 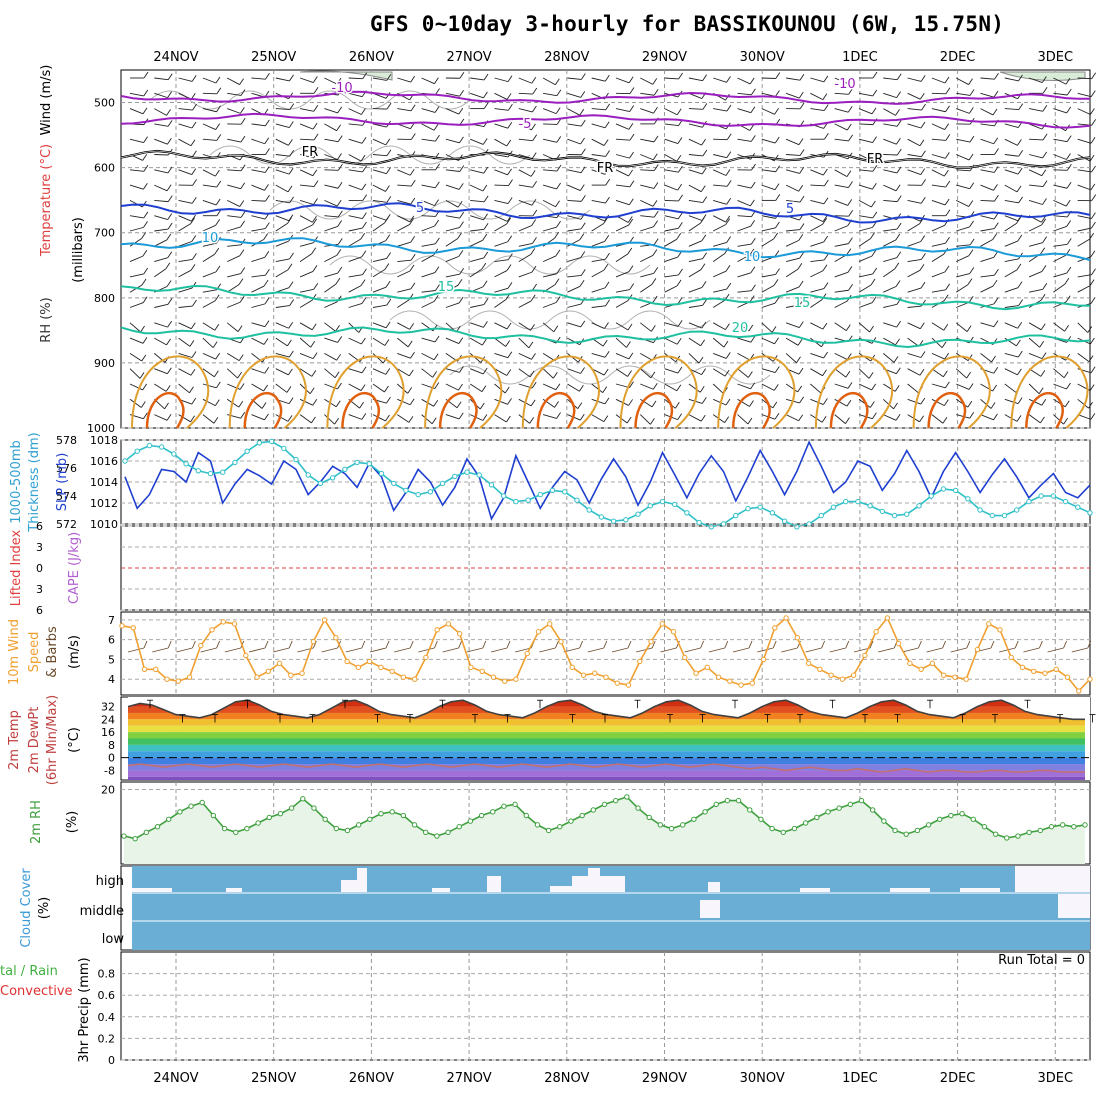 I want to click on date-label-bottom: 2DEC, so click(x=958, y=1078).